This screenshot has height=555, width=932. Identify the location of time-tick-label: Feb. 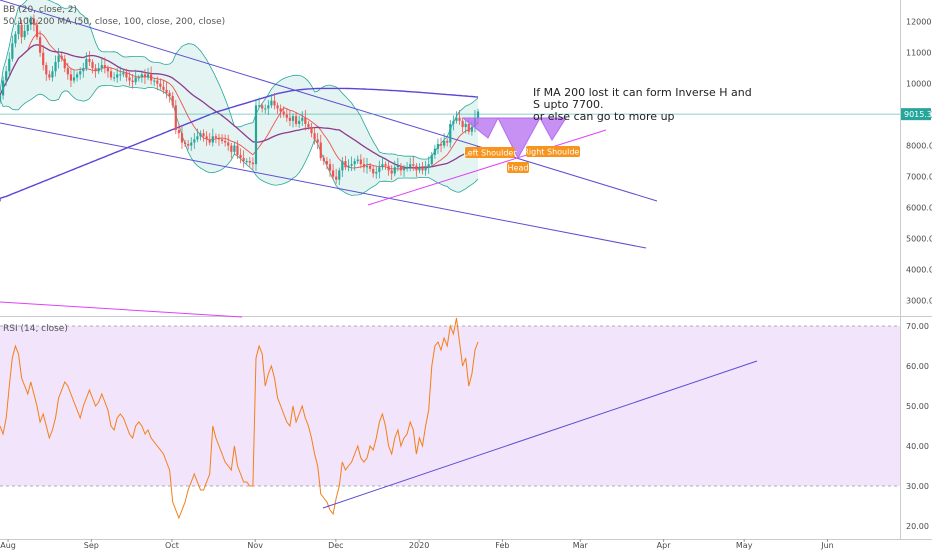
(502, 545).